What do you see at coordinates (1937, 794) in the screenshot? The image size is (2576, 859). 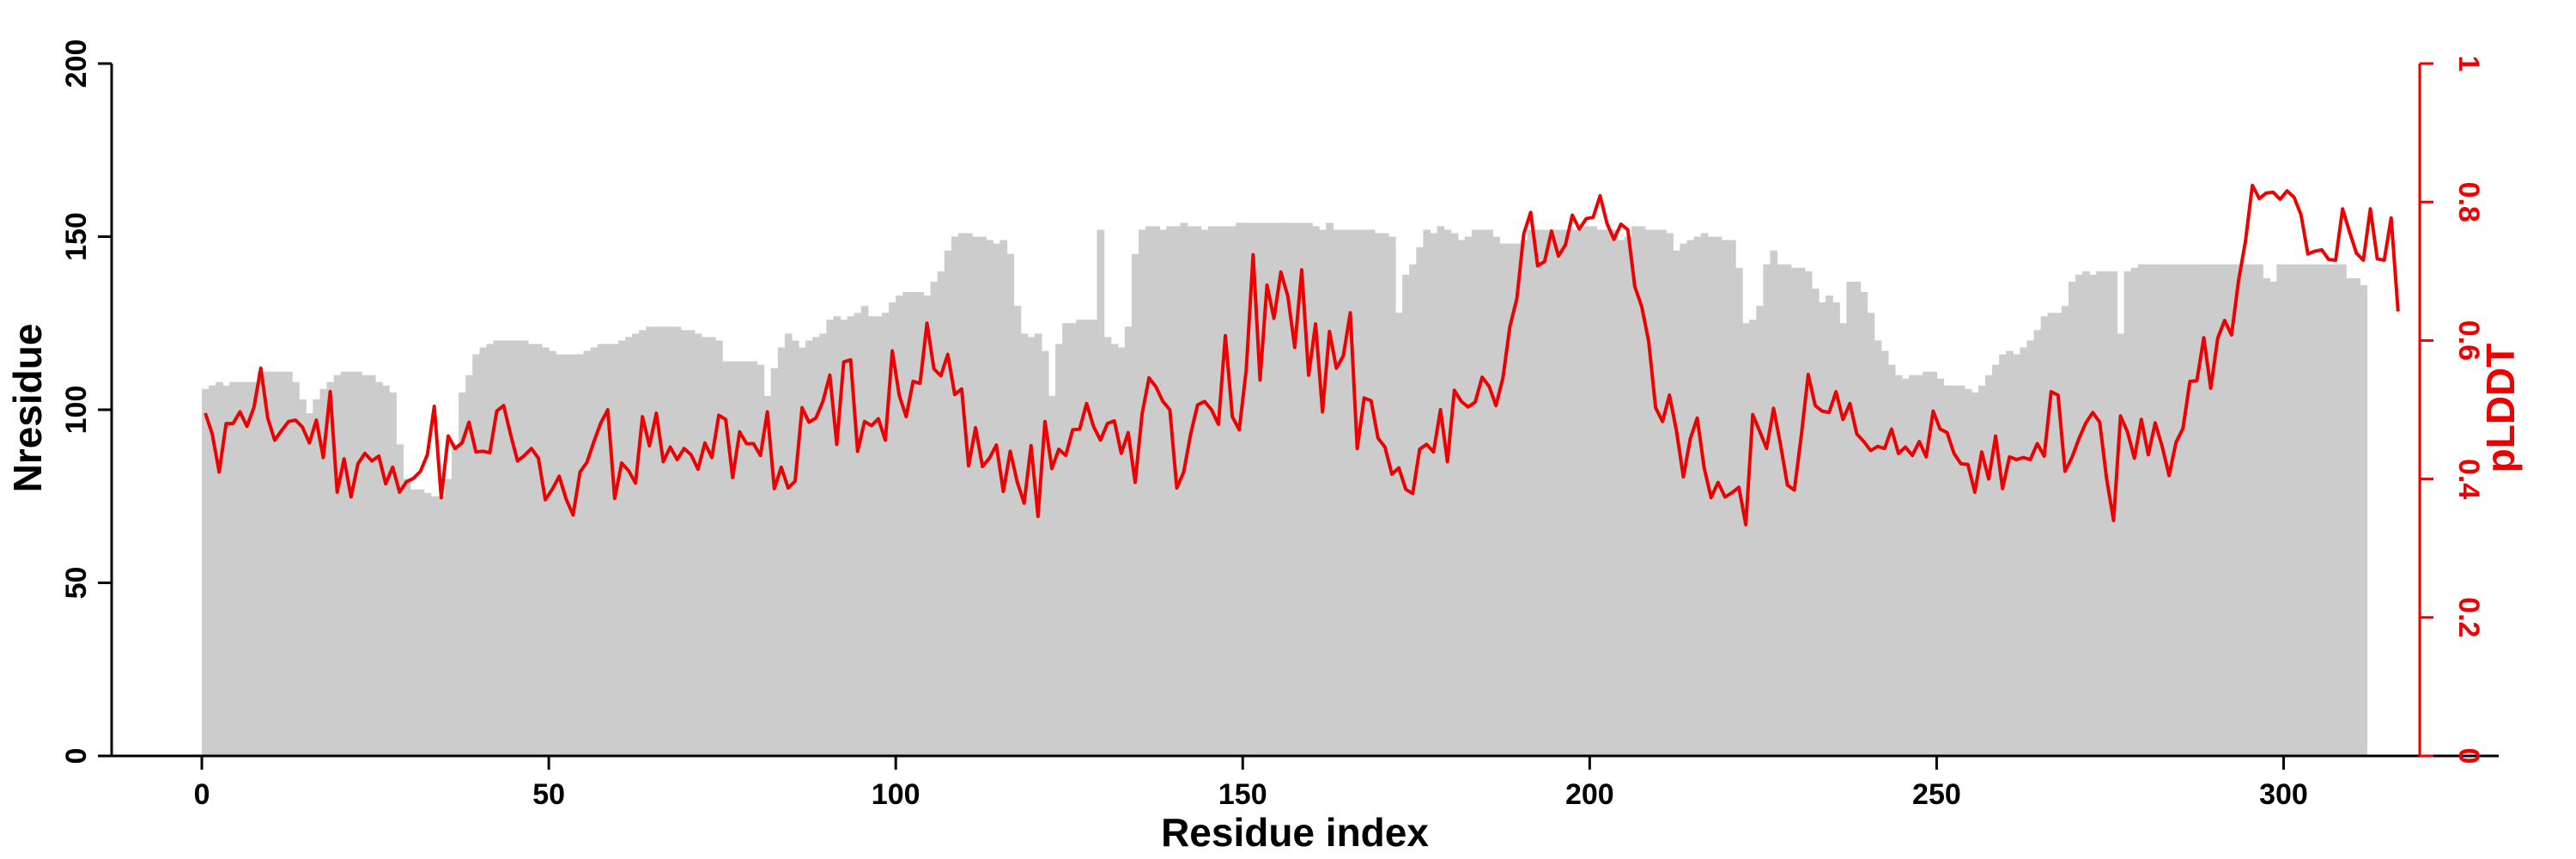 I see `x-tick-label: 250` at bounding box center [1937, 794].